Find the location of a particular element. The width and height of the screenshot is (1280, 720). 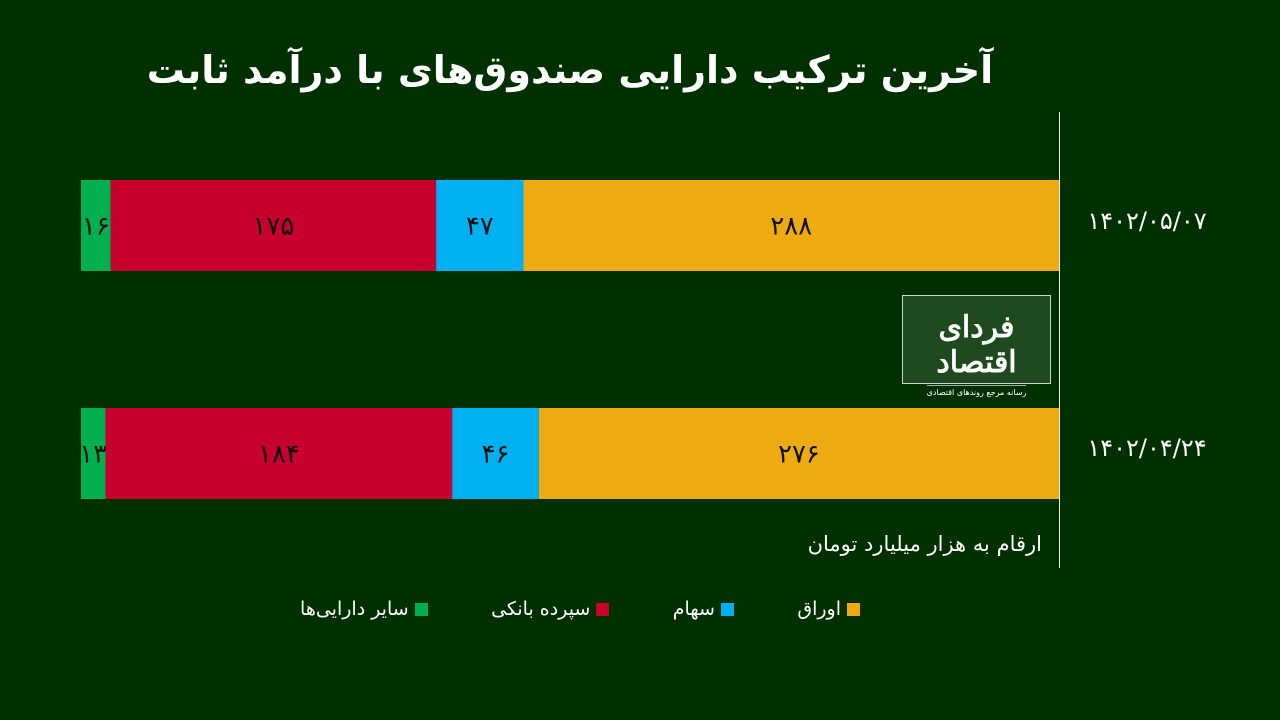

category-label: ۱۴۰۲/۰۵/۰۷ is located at coordinates (1147, 221).